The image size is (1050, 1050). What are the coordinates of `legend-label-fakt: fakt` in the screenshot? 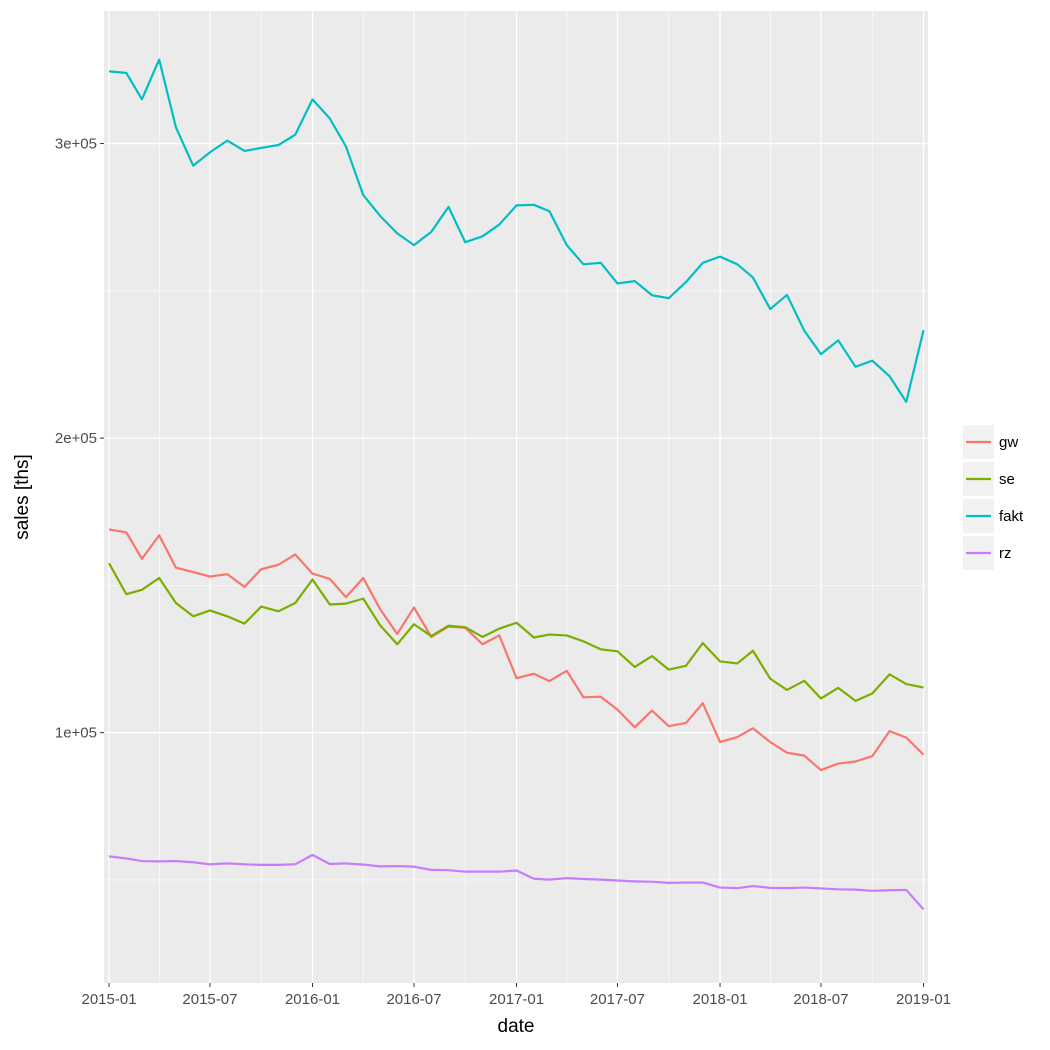 It's located at (1011, 516).